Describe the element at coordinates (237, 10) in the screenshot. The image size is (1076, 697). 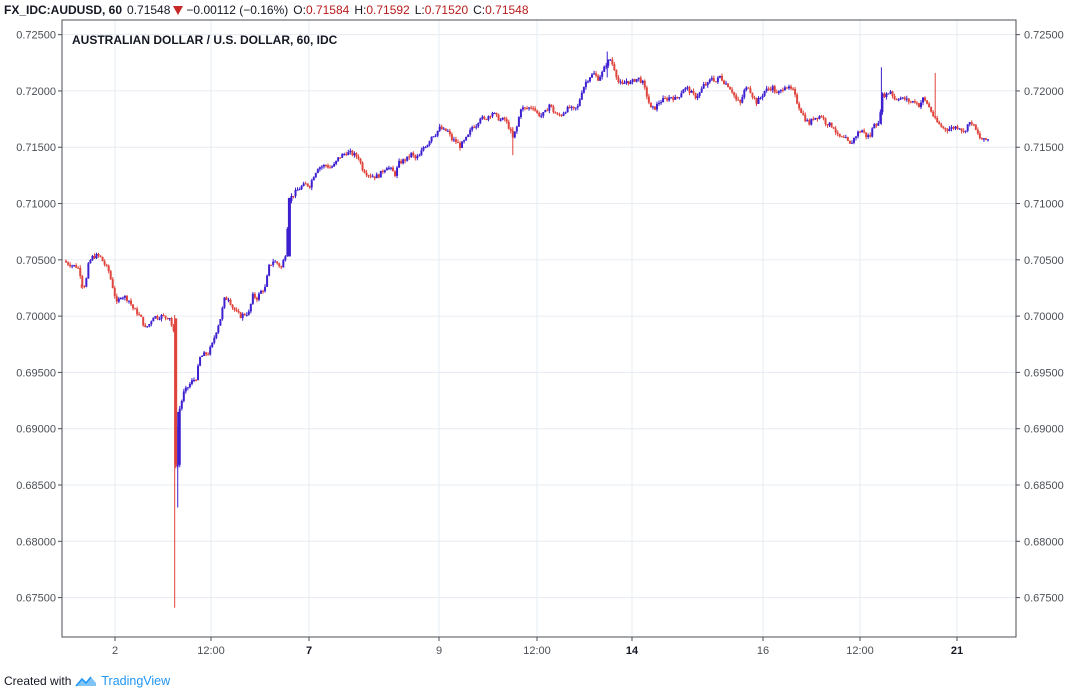
I see `price-change: −0.00112 (−0.16%)` at that location.